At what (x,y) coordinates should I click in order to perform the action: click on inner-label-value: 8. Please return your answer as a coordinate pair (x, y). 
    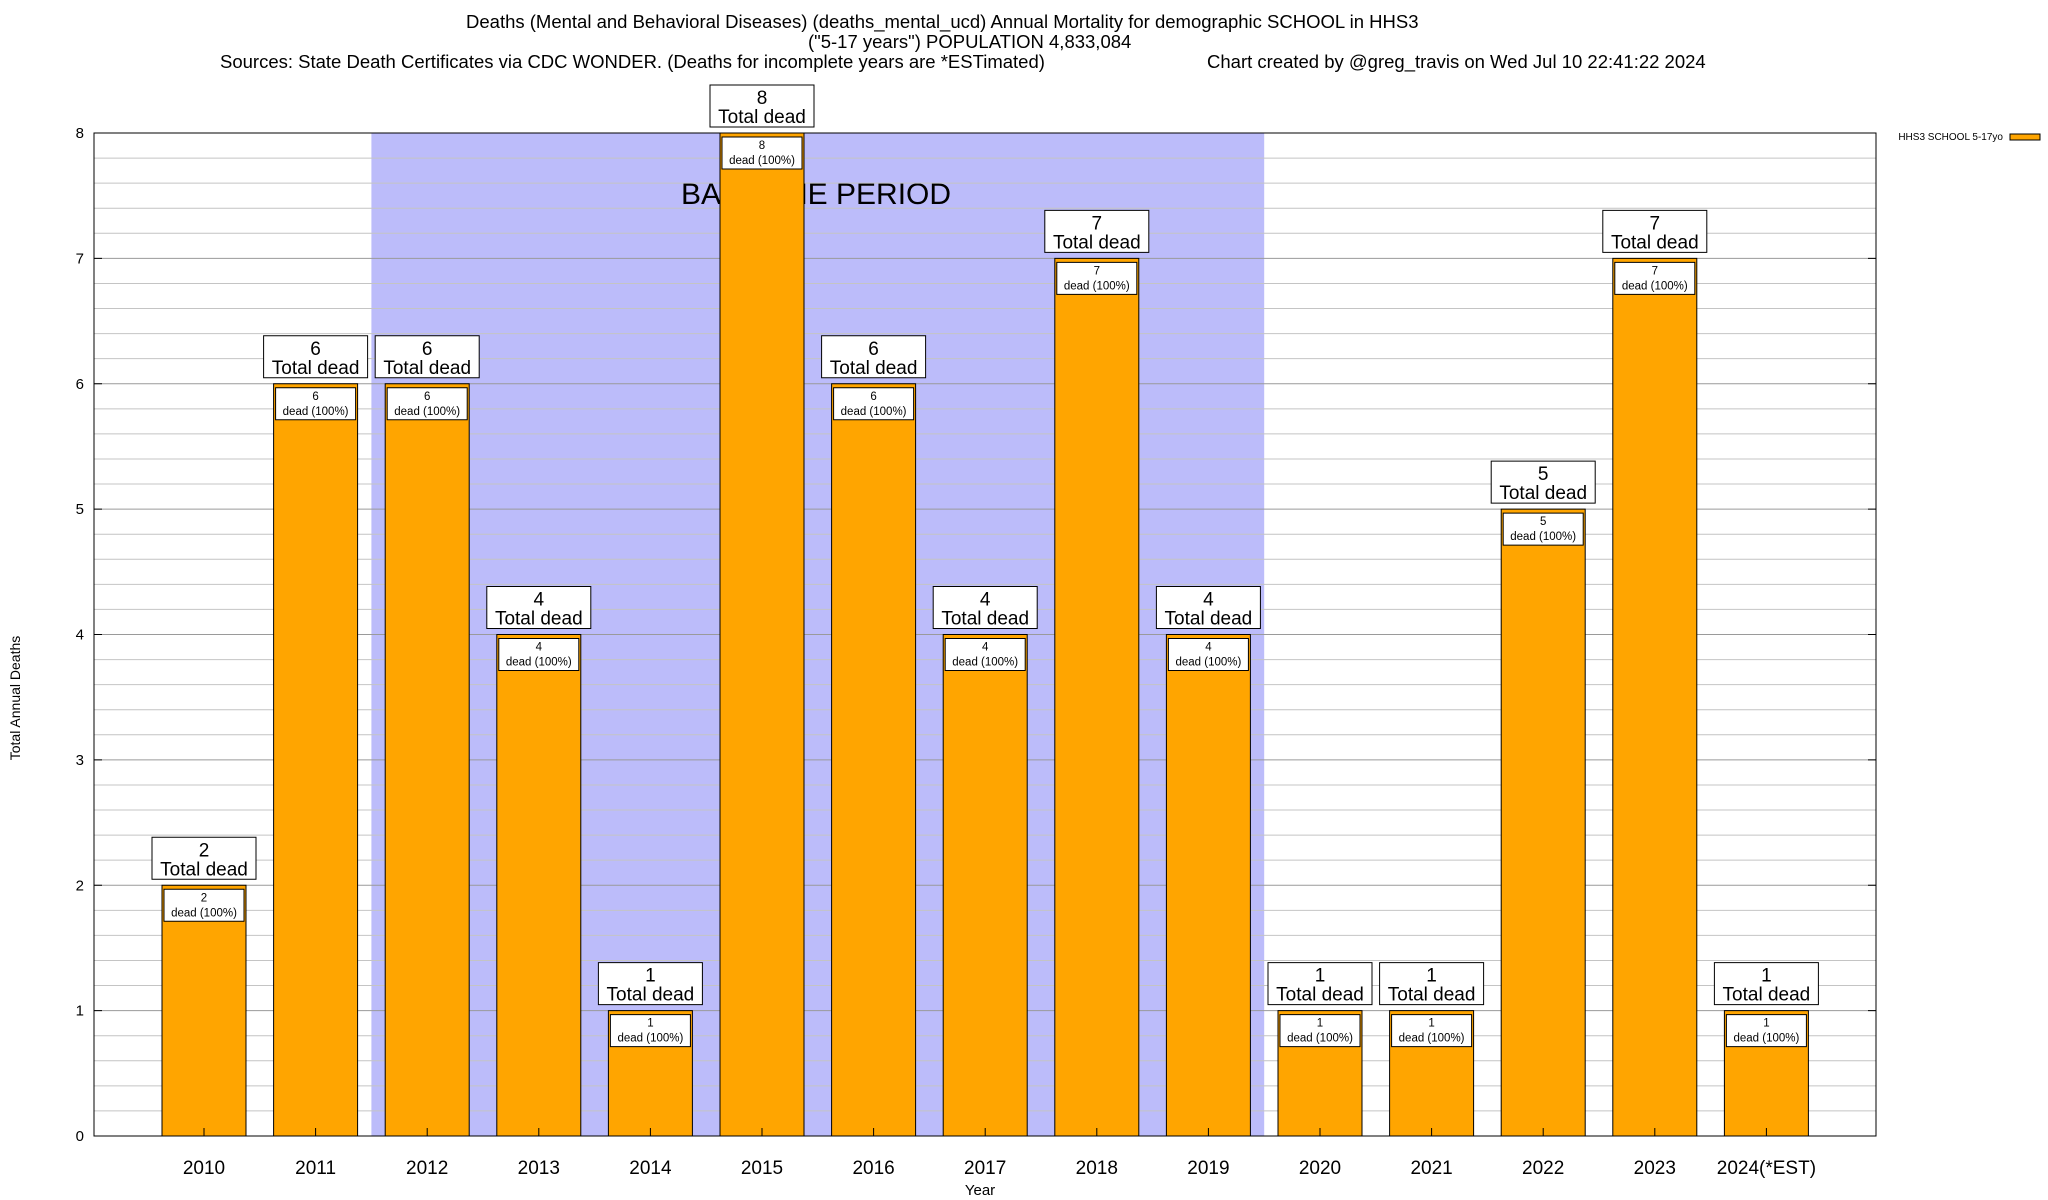
    Looking at the image, I should click on (762, 146).